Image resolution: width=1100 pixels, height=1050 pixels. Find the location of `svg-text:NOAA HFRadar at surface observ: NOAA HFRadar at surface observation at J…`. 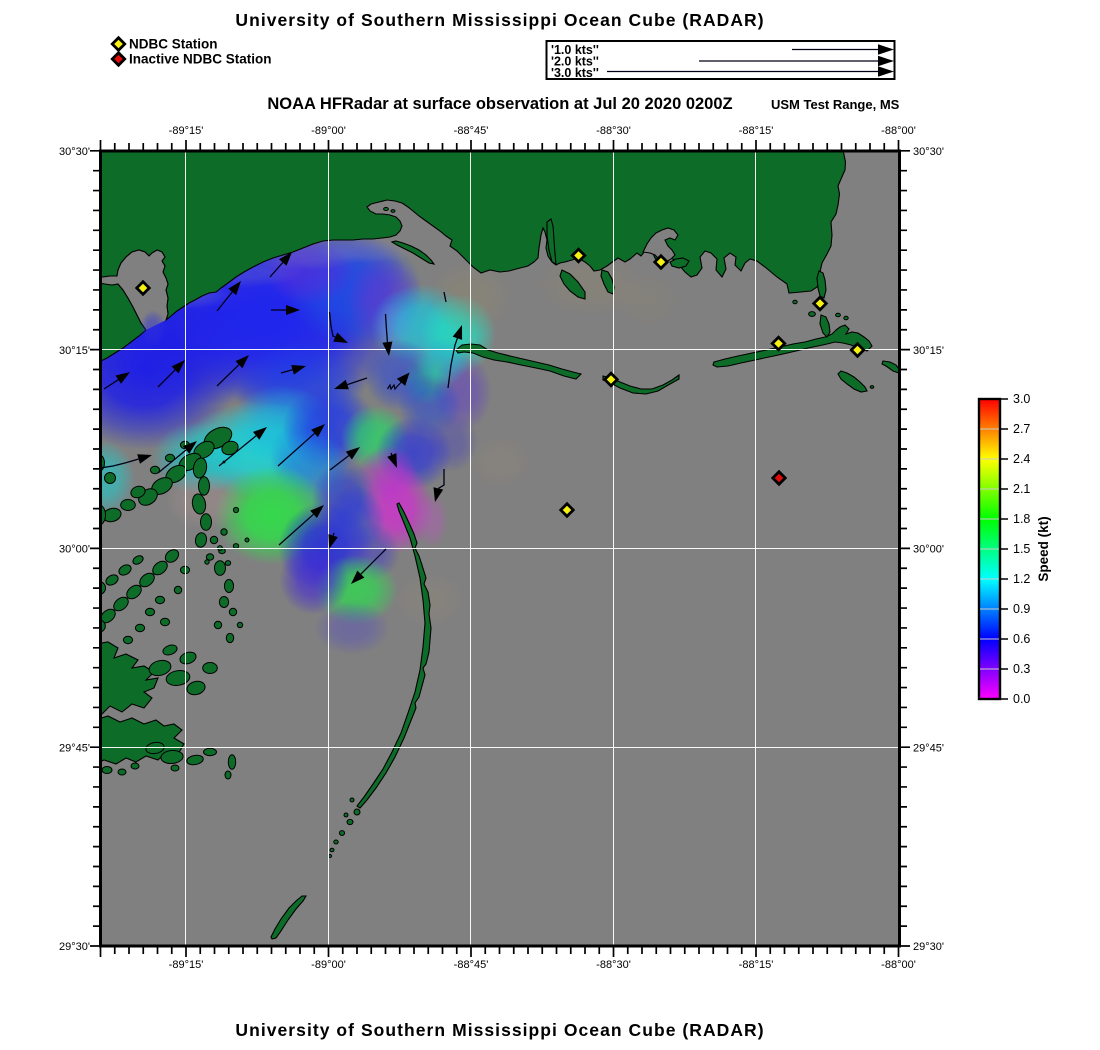

svg-text:NOAA HFRadar at surface observ: NOAA HFRadar at surface observation at J… is located at coordinates (499, 104).